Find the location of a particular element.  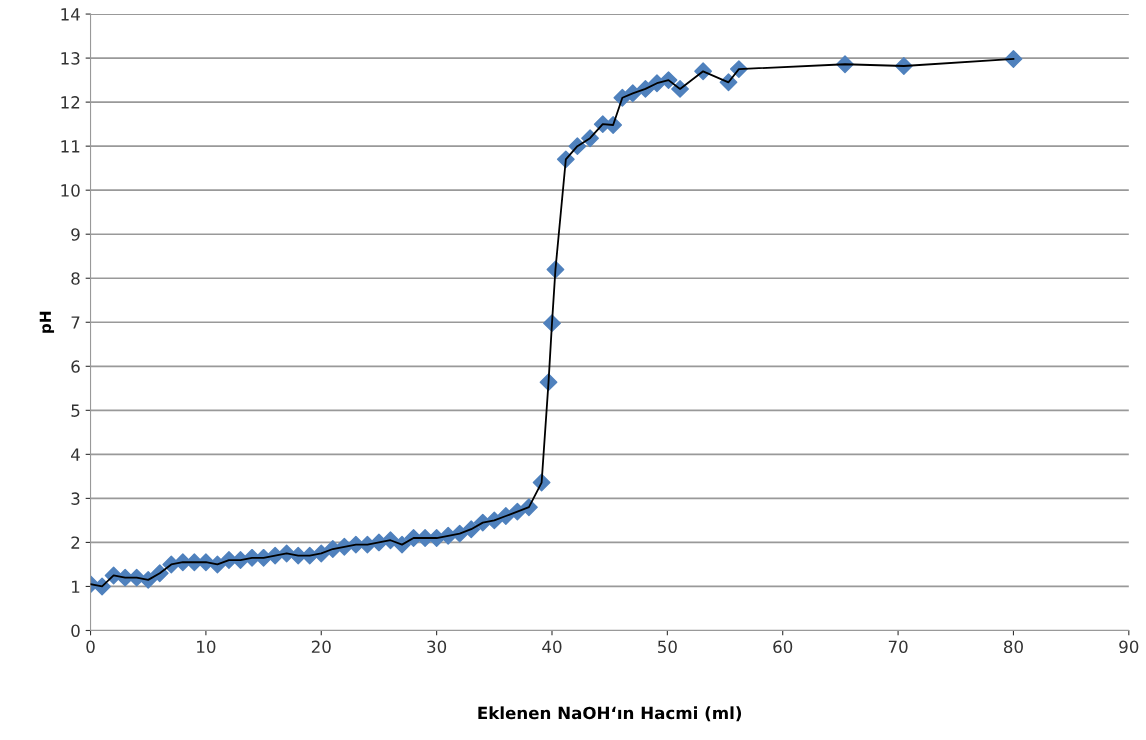

x-tick-label: 0 is located at coordinates (90, 647).